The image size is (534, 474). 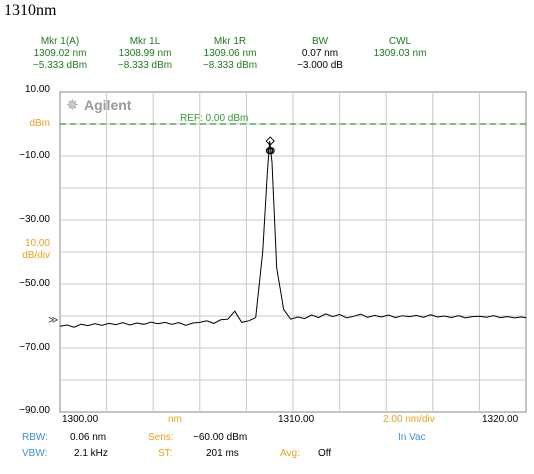 I want to click on y-scale-value: 10.00, so click(x=37, y=243).